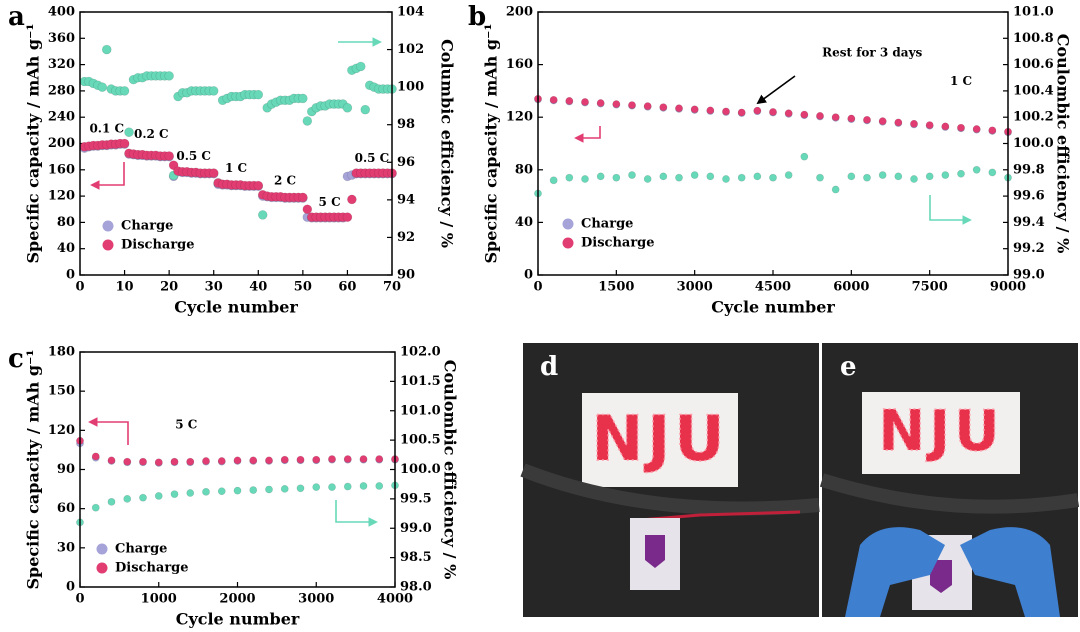  What do you see at coordinates (420, 381) in the screenshot?
I see `y2-tick-label: 101.5` at bounding box center [420, 381].